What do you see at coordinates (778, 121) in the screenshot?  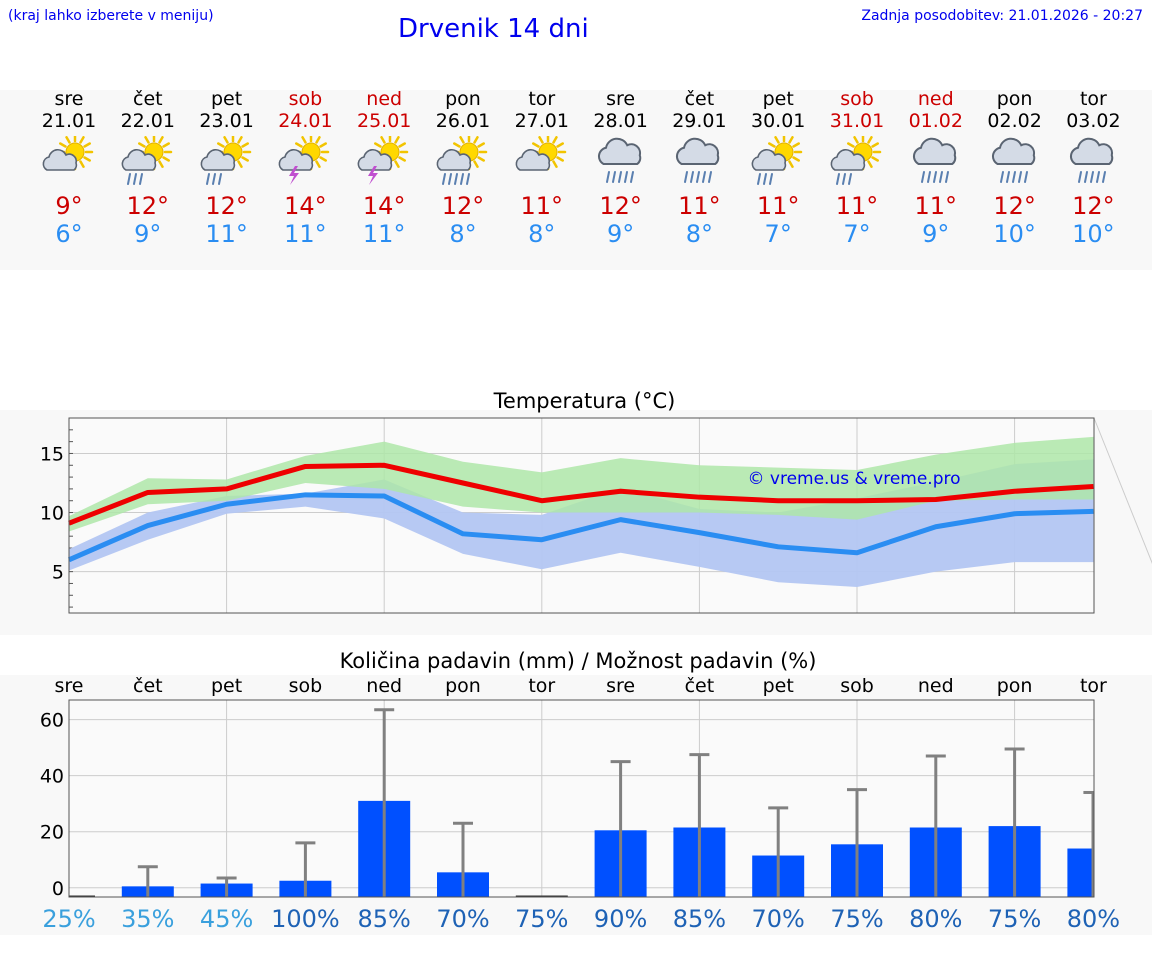 I see `day-date: 30.01` at bounding box center [778, 121].